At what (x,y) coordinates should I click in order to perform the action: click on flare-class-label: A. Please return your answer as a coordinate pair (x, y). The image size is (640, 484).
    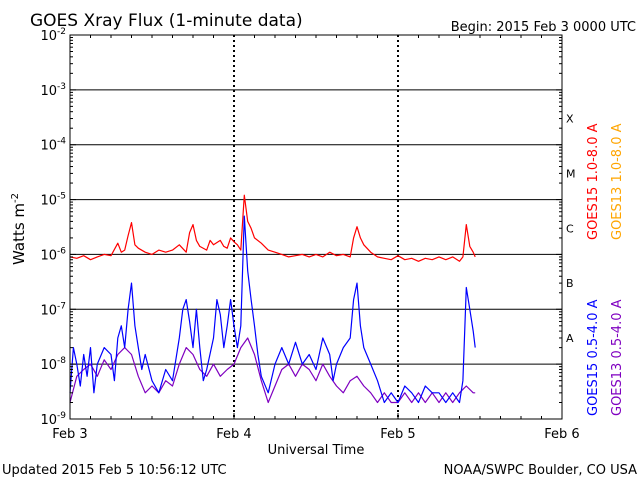
    Looking at the image, I should click on (570, 338).